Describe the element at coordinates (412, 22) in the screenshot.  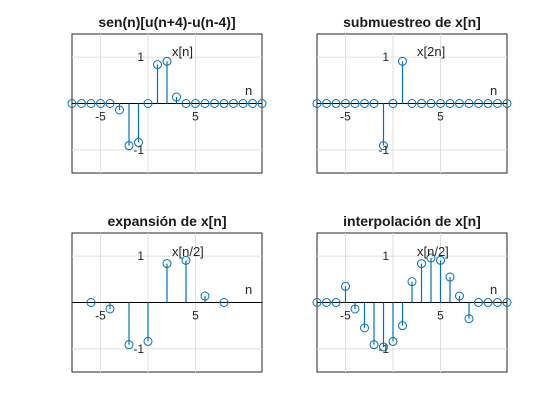
I see `plot-title: submuestreo de x[n]` at that location.